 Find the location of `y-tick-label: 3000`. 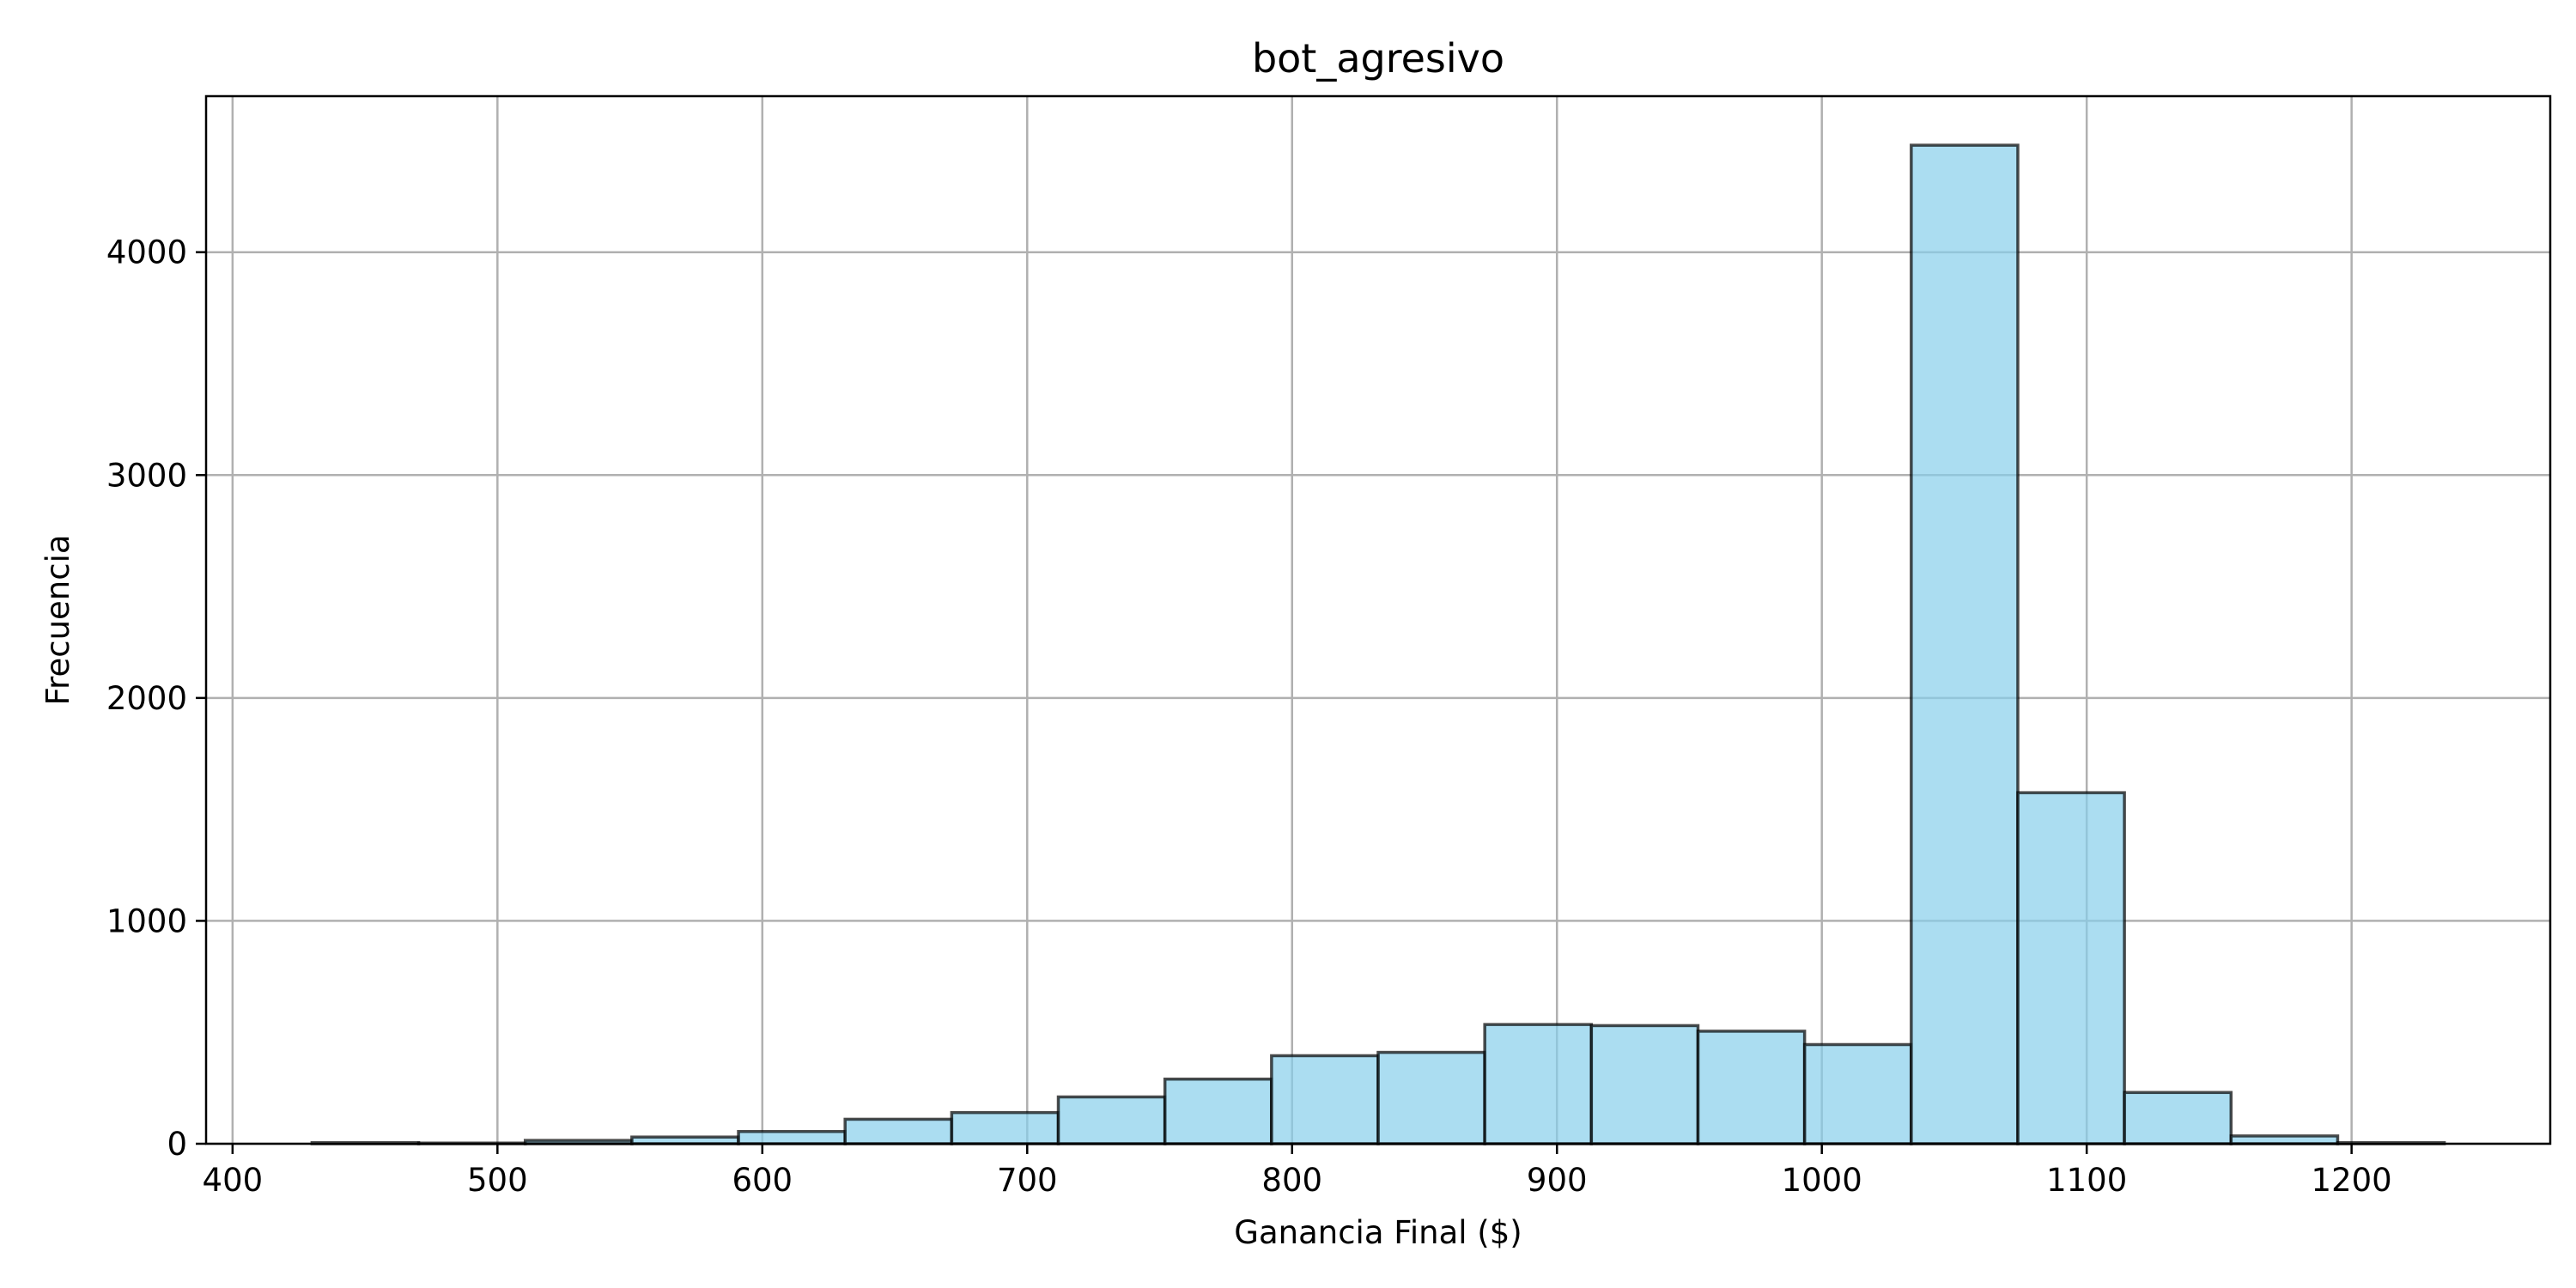

y-tick-label: 3000 is located at coordinates (146, 475).